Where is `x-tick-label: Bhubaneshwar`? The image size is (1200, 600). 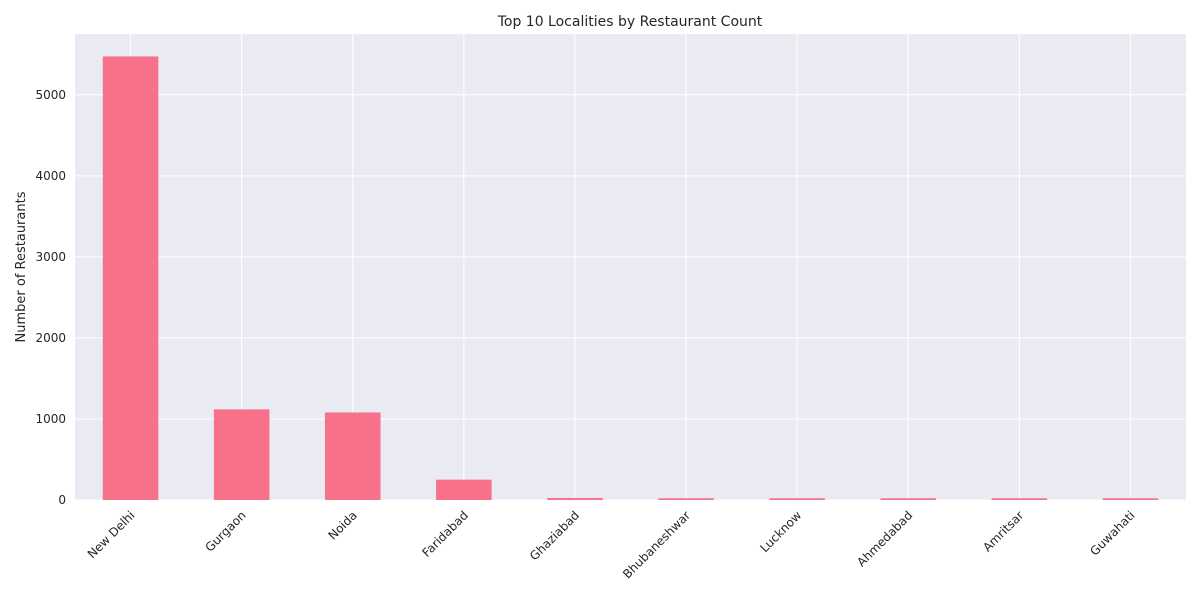
x-tick-label: Bhubaneshwar is located at coordinates (656, 544).